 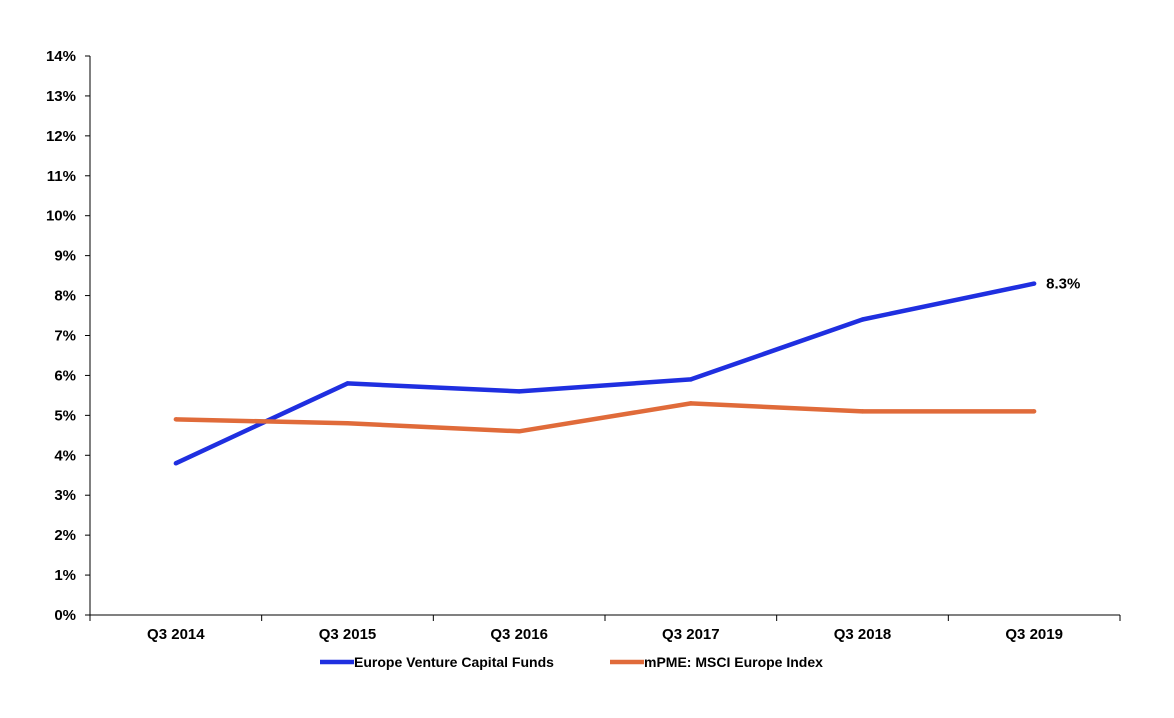 What do you see at coordinates (863, 634) in the screenshot?
I see `x-tick-label: Q3 2018` at bounding box center [863, 634].